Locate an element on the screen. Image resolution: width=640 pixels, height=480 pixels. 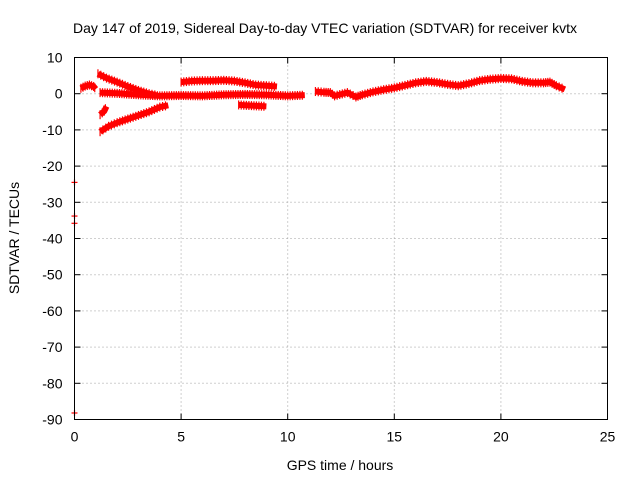
series-main-band is located at coordinates (202, 94).